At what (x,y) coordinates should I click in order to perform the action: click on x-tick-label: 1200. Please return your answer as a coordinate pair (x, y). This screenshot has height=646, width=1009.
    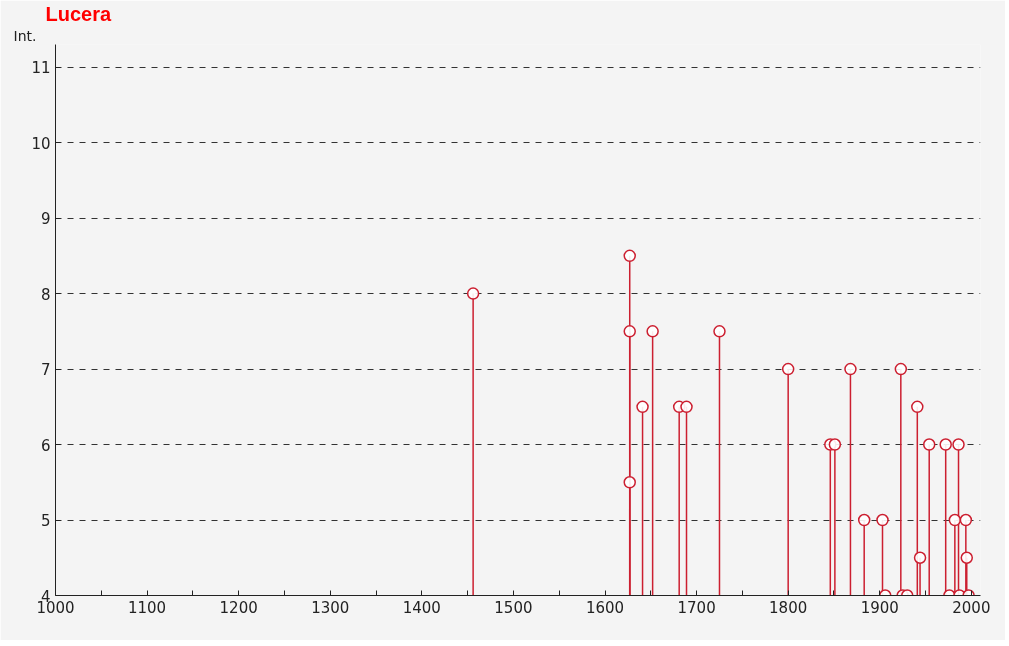
    Looking at the image, I should click on (238, 607).